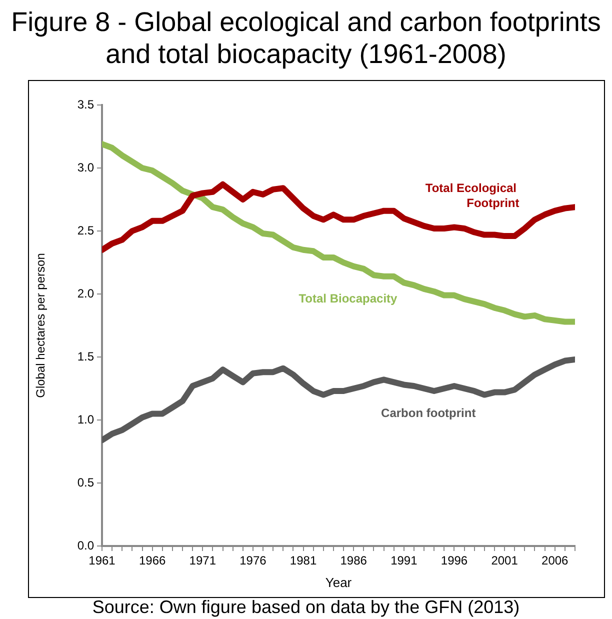  What do you see at coordinates (306, 38) in the screenshot?
I see `chart-title: Figure 8 - Global ecological and carbon footprints and total biocapacity (1961-2008)` at bounding box center [306, 38].